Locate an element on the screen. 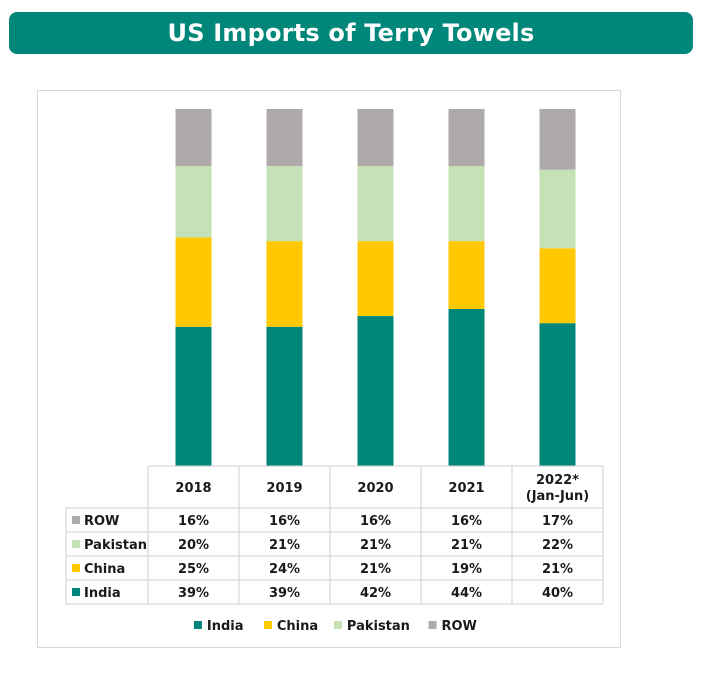  data-label-india-2020: 42% is located at coordinates (375, 593).